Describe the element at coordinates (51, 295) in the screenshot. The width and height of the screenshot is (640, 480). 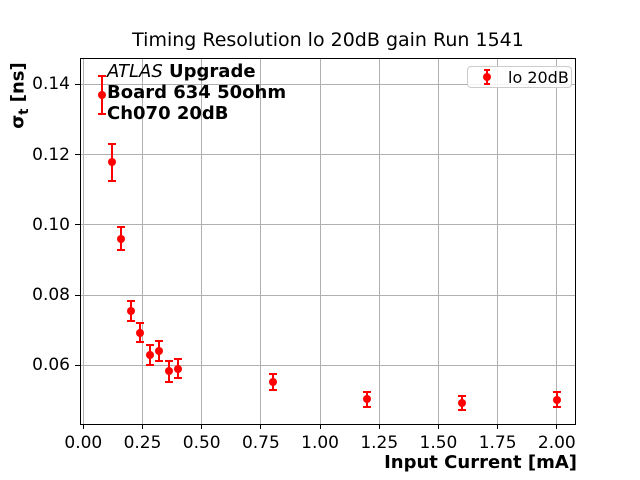
I see `y-tick-label: 0.08` at that location.